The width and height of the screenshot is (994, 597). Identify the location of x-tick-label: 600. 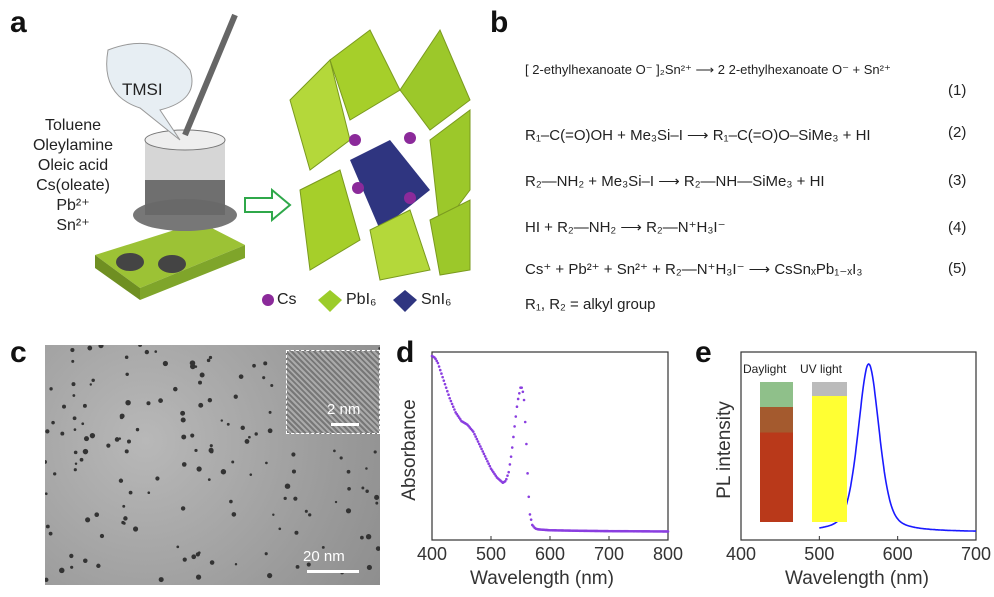
(897, 554).